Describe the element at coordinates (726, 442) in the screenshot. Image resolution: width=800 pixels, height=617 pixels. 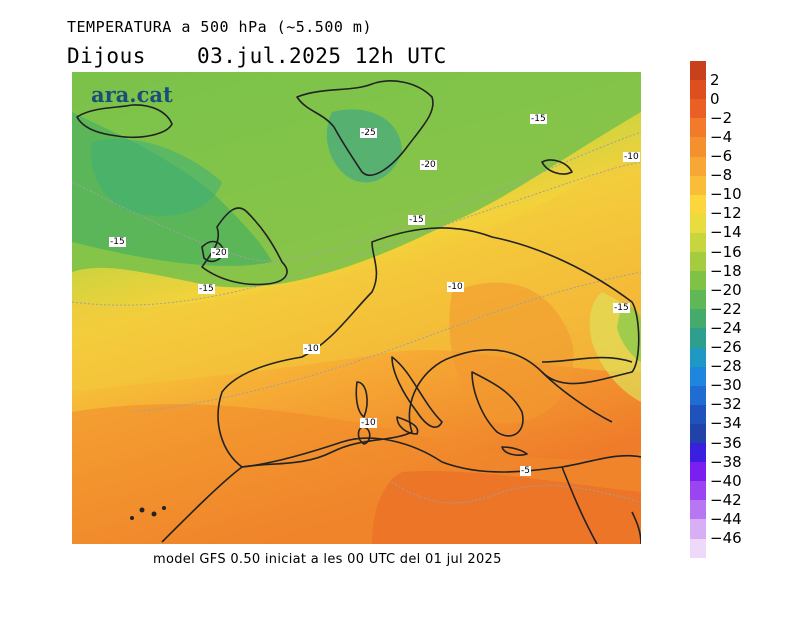
I see `legend-label: −36` at that location.